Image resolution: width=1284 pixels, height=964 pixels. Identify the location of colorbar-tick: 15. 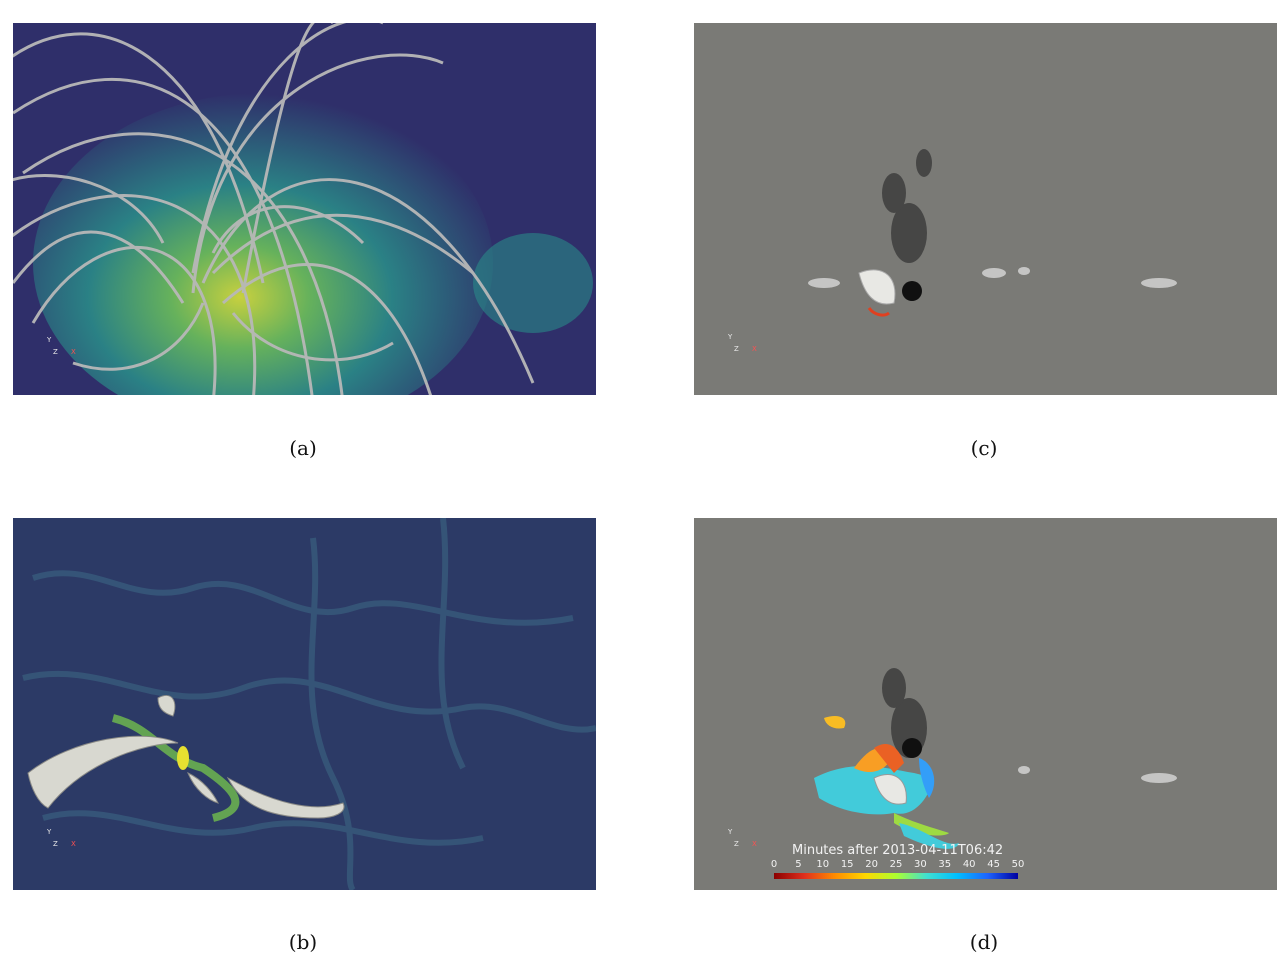
(847, 864).